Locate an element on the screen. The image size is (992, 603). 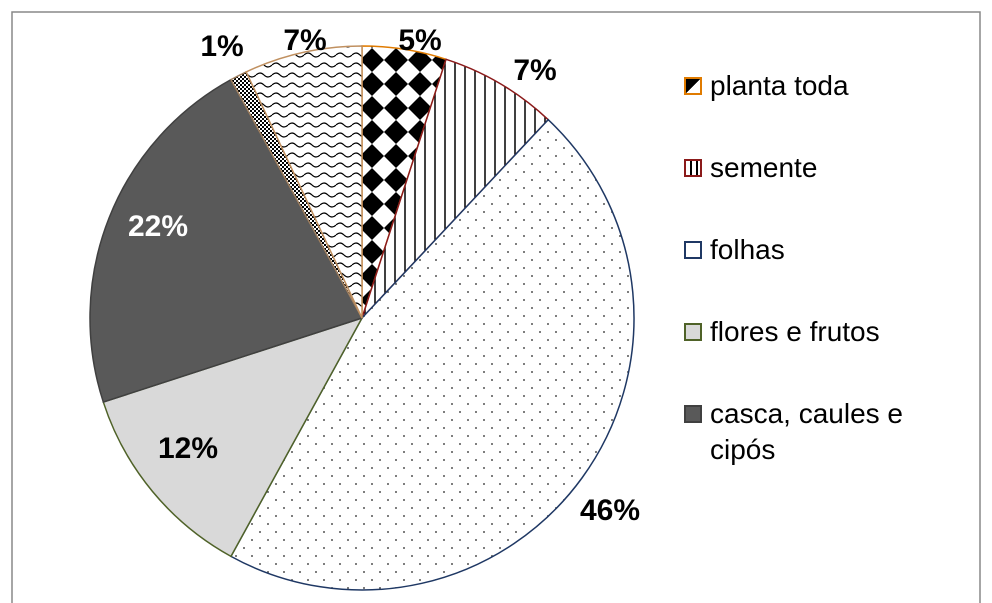
legend-item: casca, caules e cipós is located at coordinates (800, 432).